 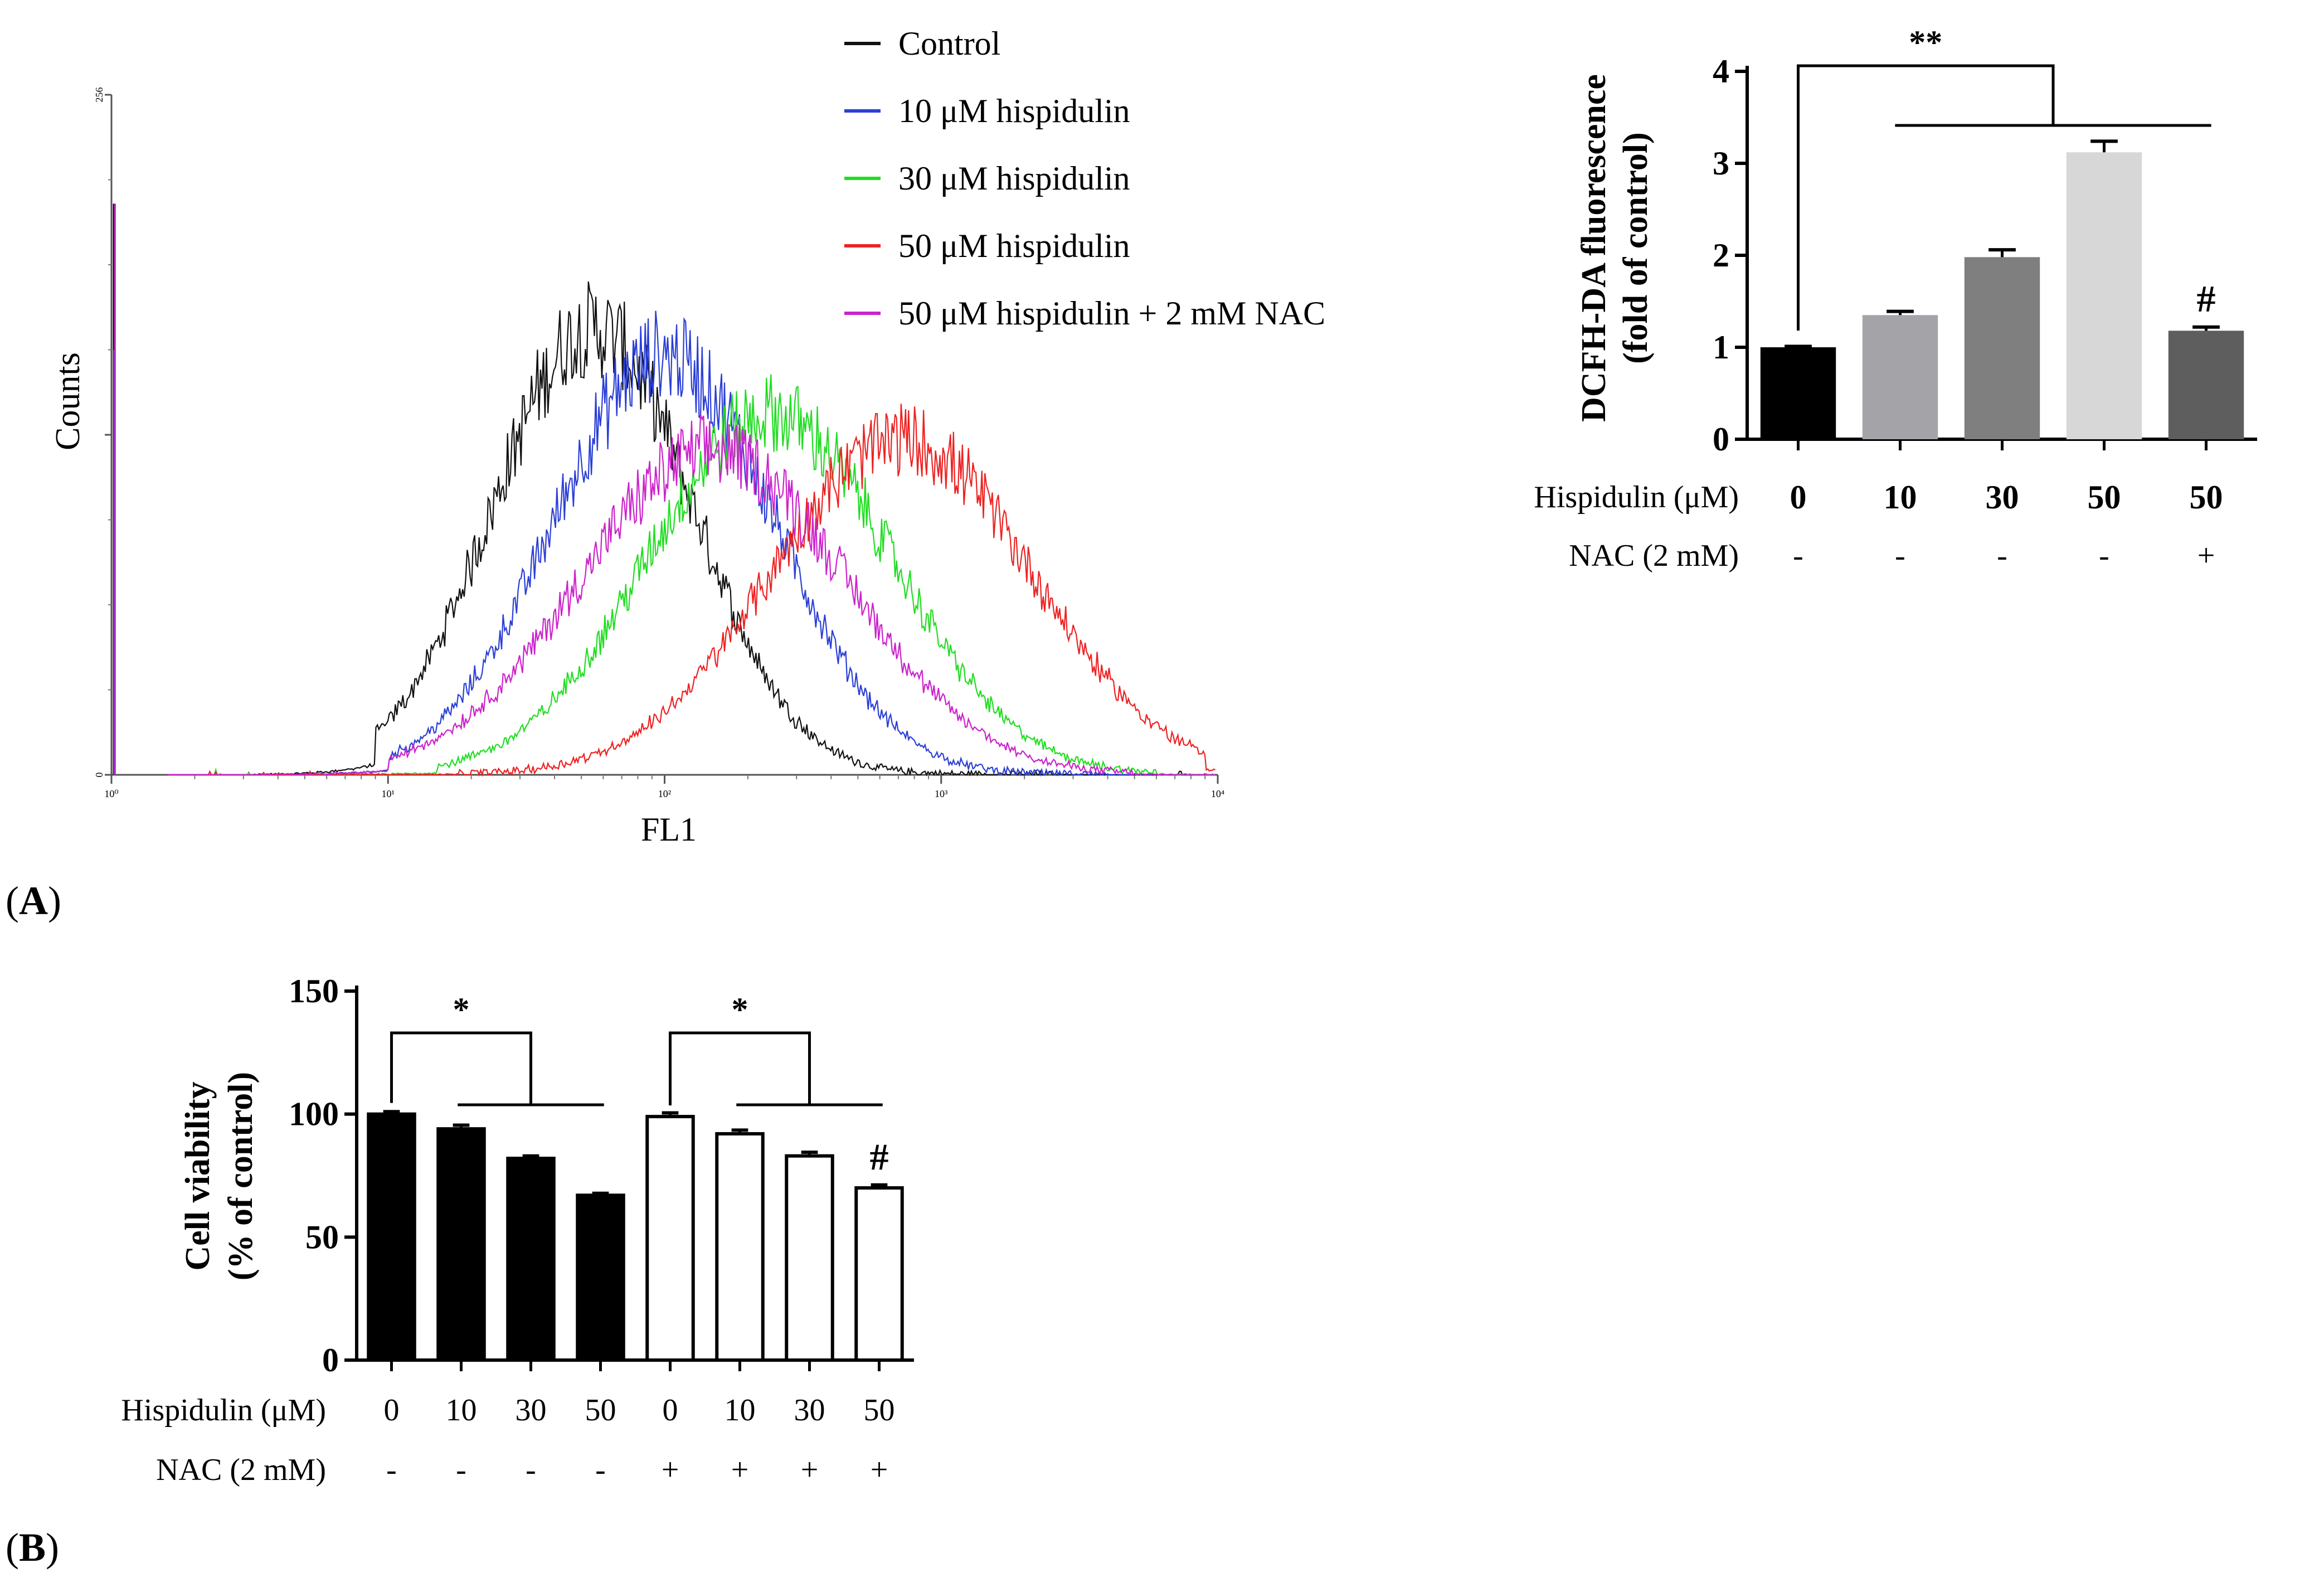 I want to click on histogram-x-tick-label: 10³, so click(x=941, y=793).